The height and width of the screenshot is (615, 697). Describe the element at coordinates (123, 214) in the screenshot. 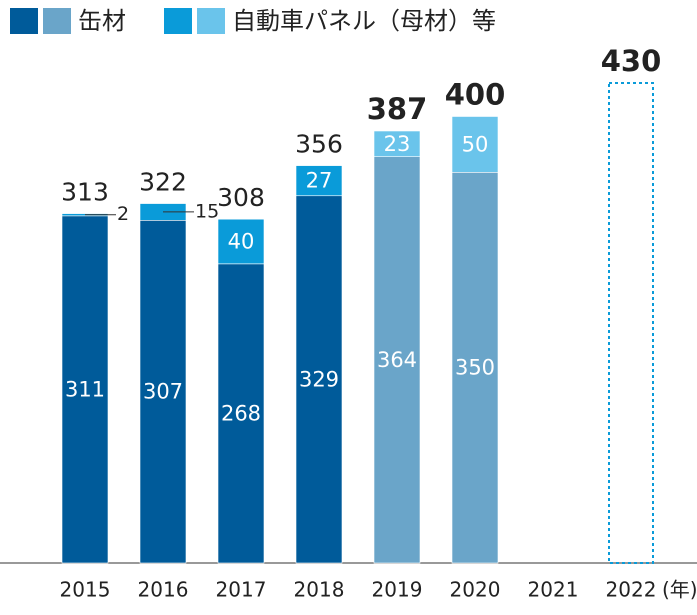

I see `segment-label: 2` at that location.